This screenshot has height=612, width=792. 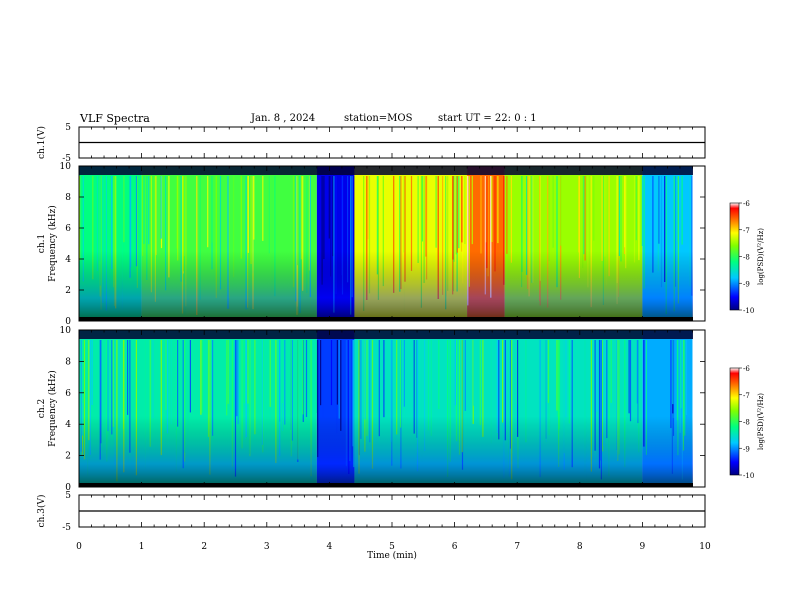 I want to click on x-tick-label: 9, so click(x=643, y=547).